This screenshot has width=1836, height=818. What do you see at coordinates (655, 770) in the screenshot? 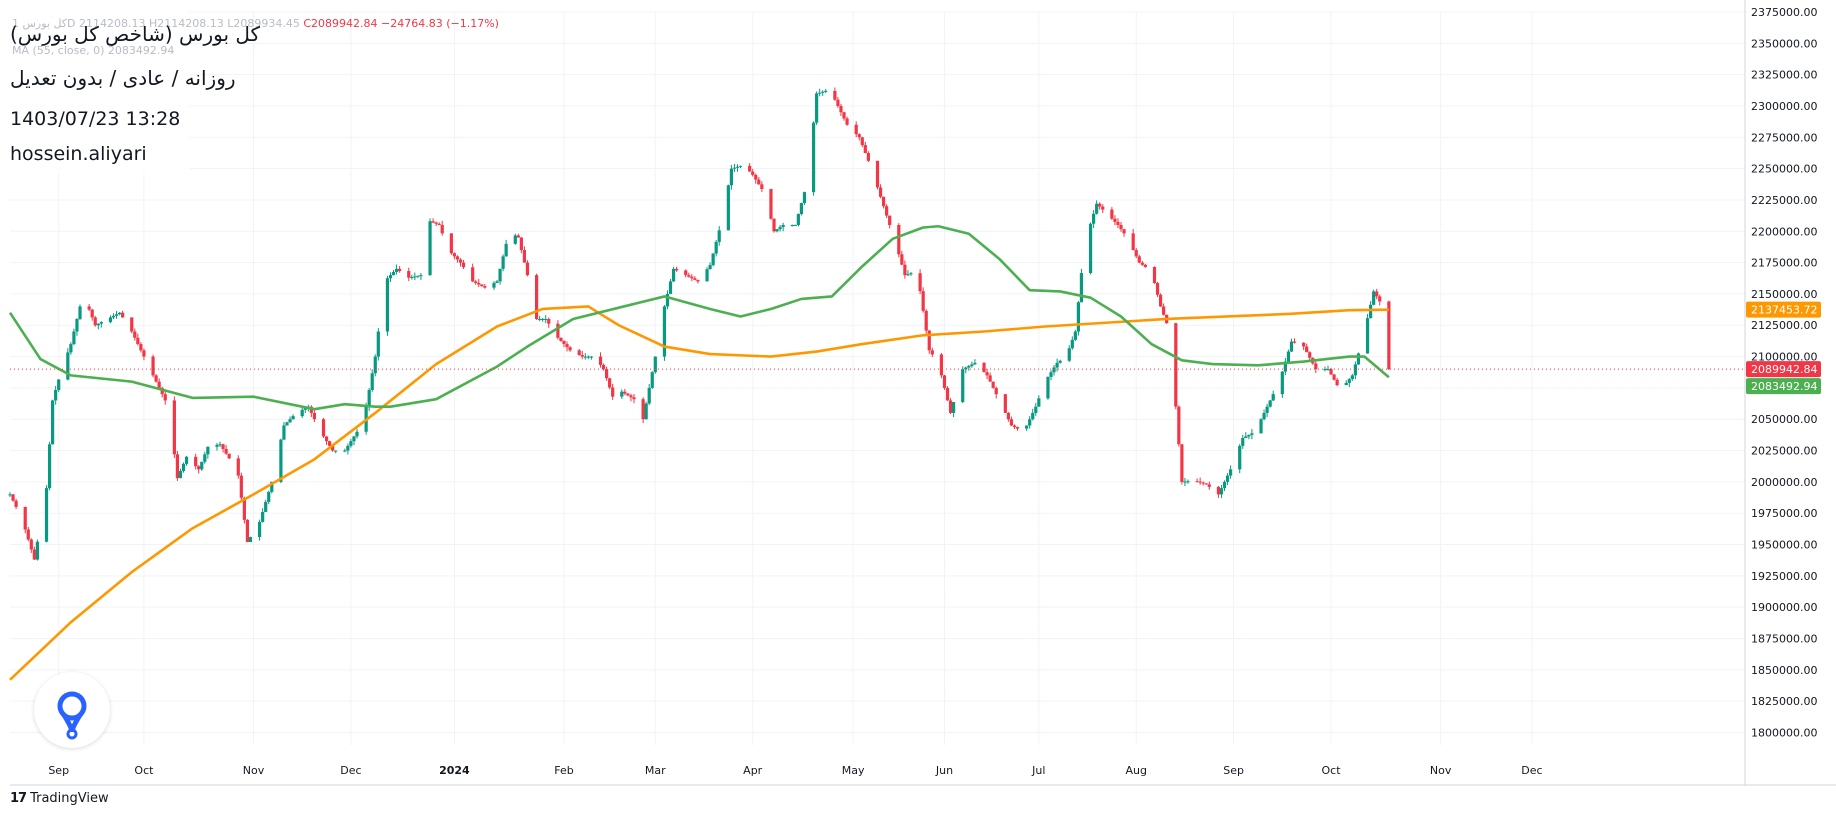
I see `x-tick-label: Mar` at bounding box center [655, 770].